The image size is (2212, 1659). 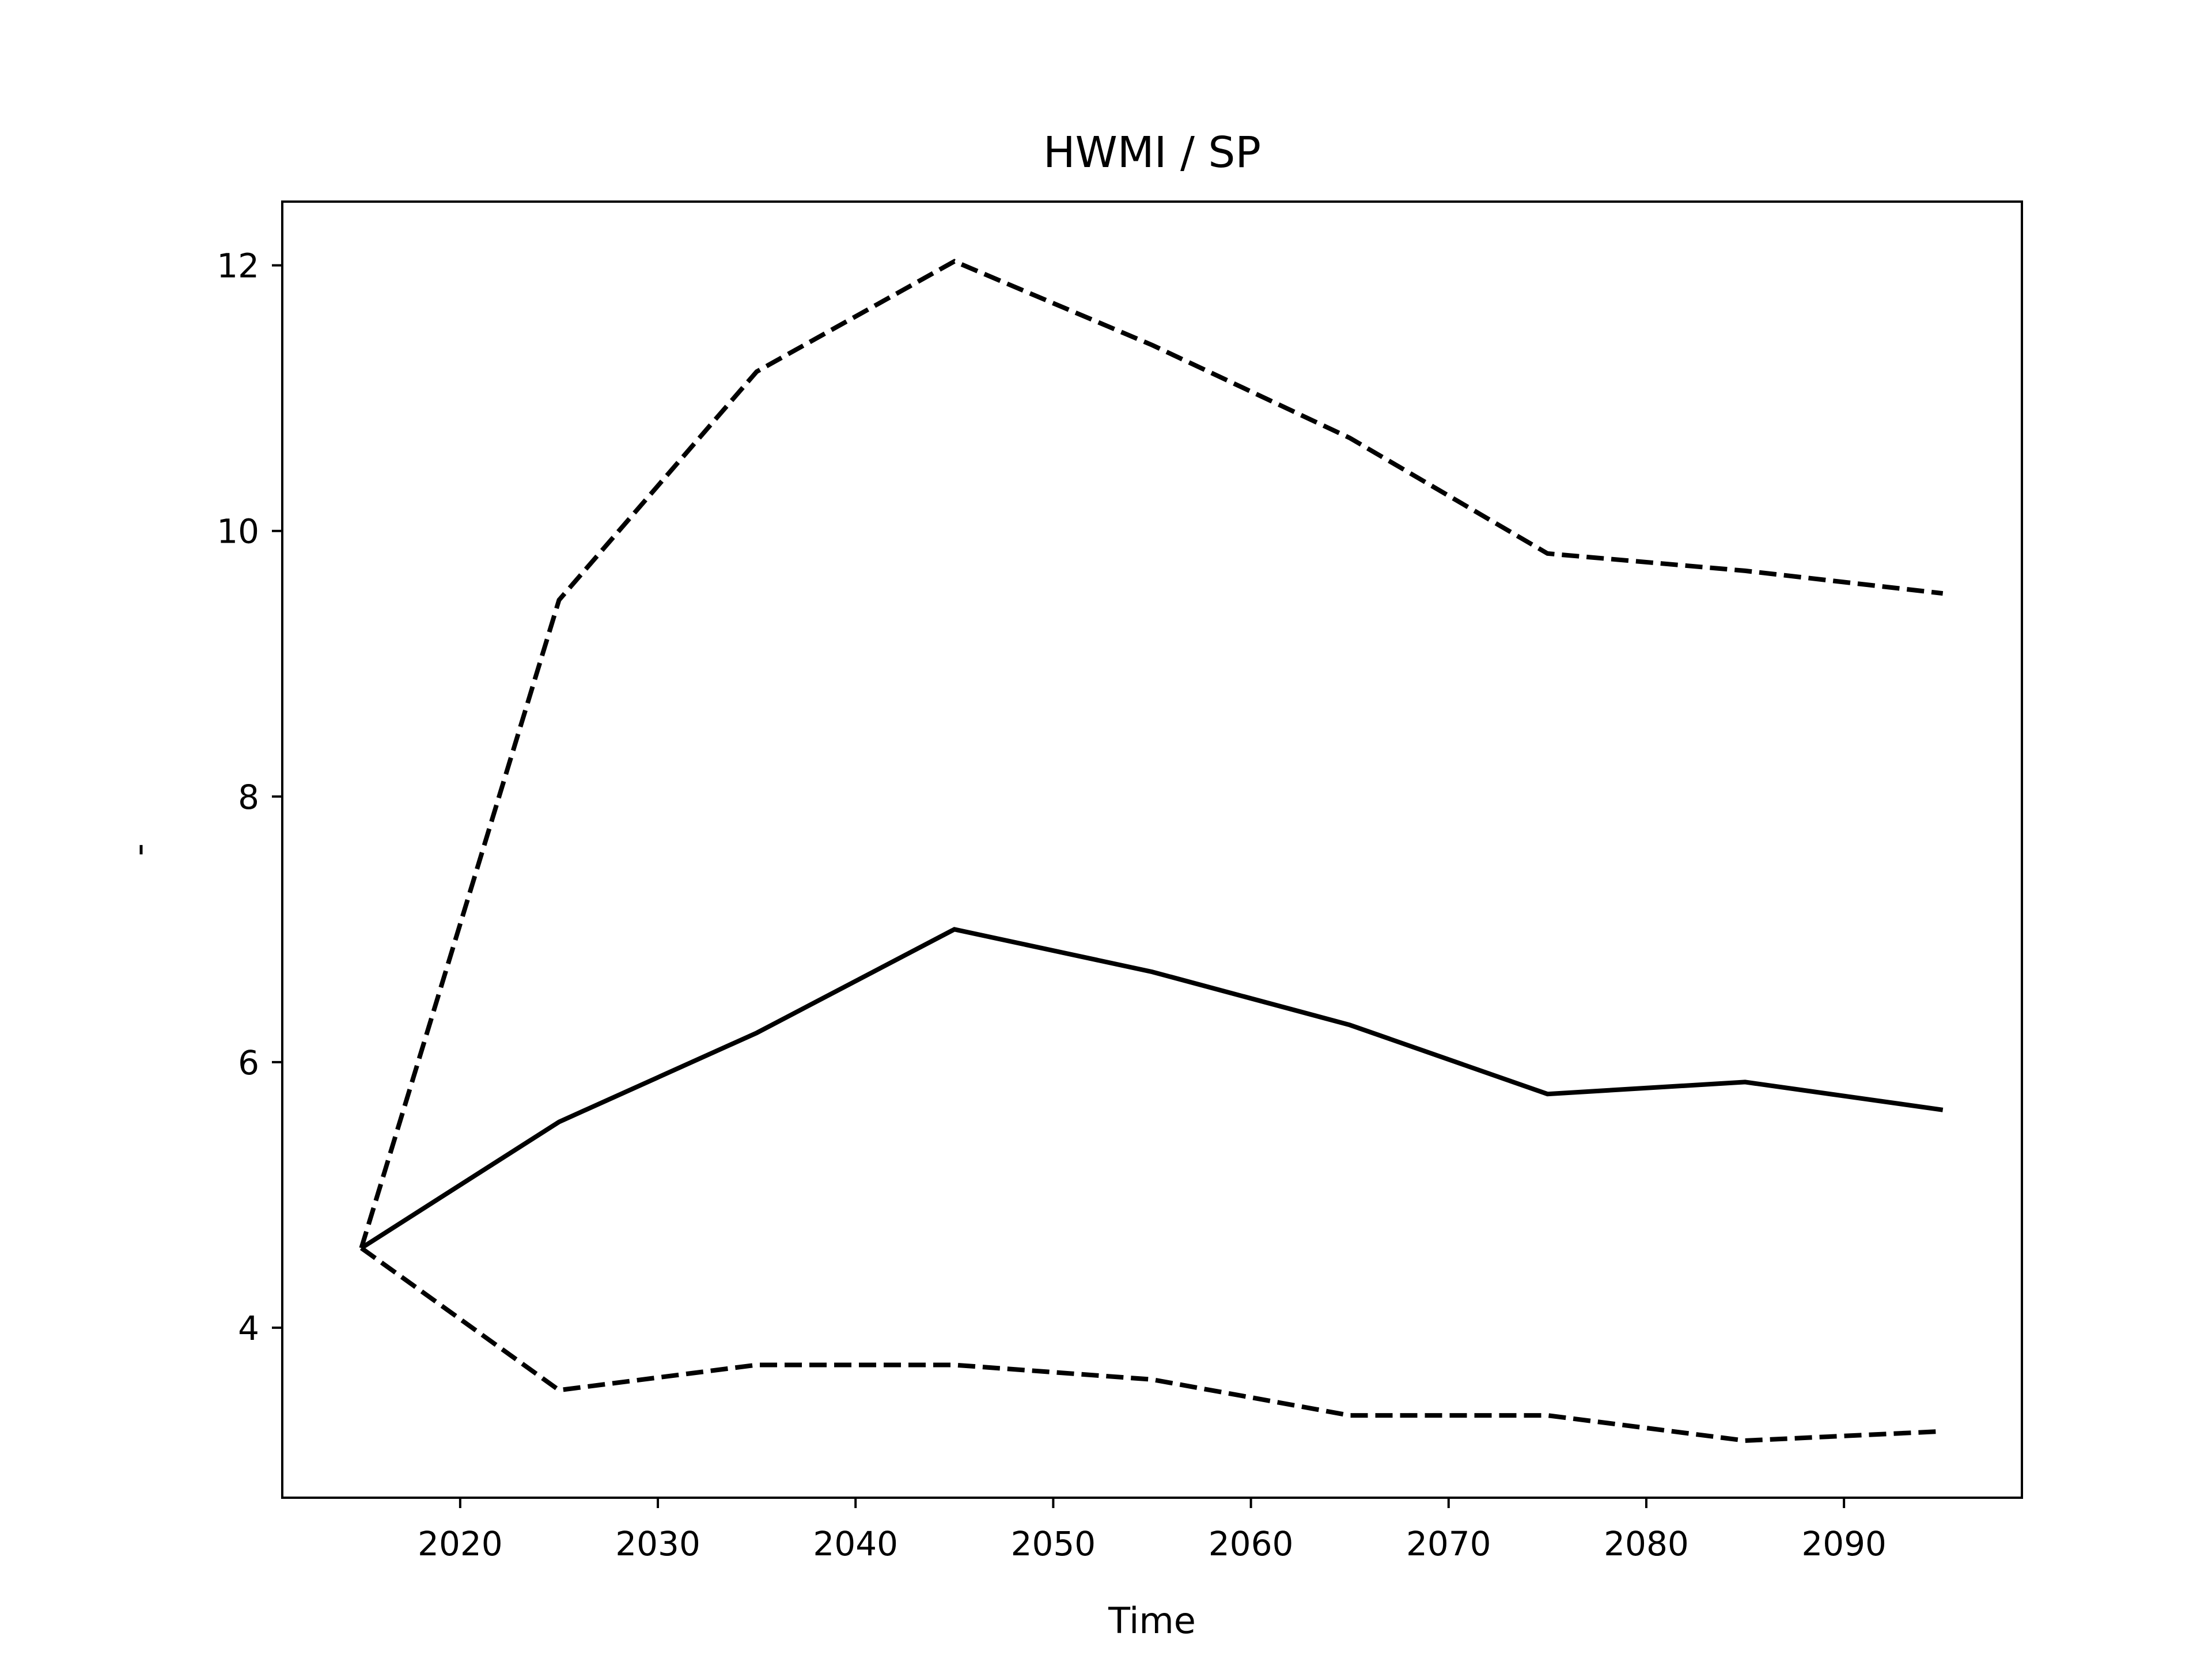 I want to click on x-tick-label: 2070, so click(x=1448, y=1543).